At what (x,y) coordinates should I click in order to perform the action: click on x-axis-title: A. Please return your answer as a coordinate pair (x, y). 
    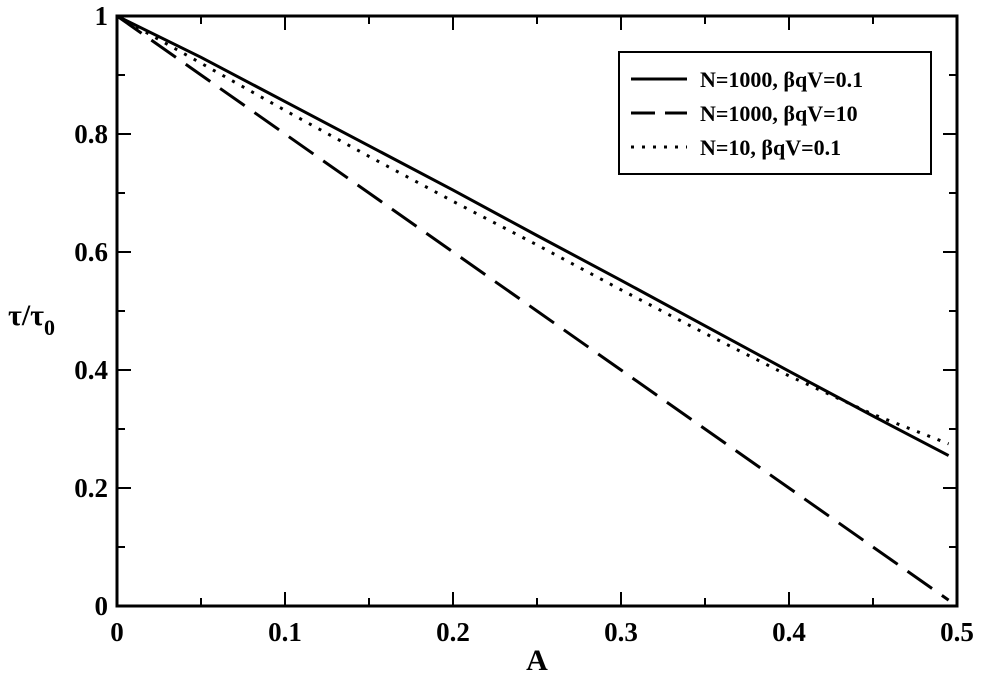
    Looking at the image, I should click on (537, 660).